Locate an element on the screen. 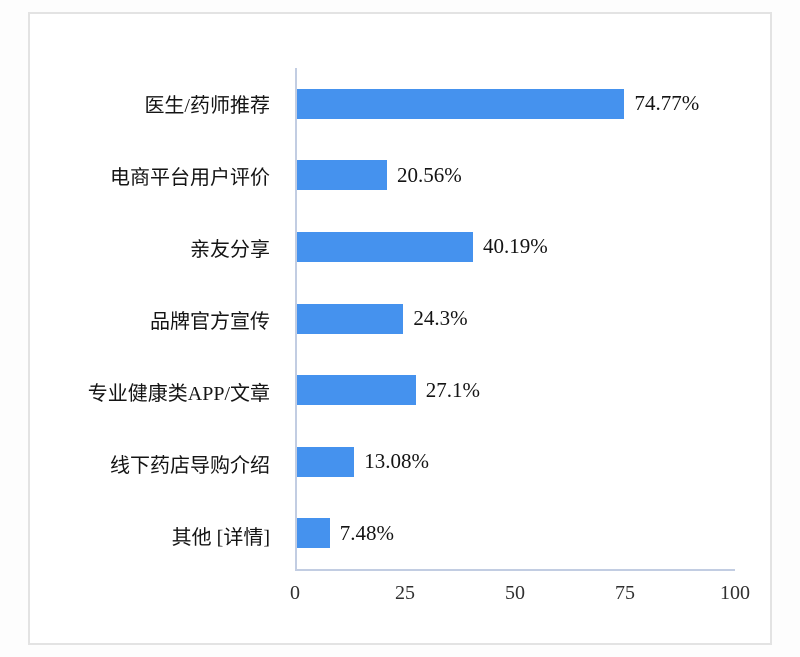  category-label: 线下药店导购介绍 is located at coordinates (190, 465).